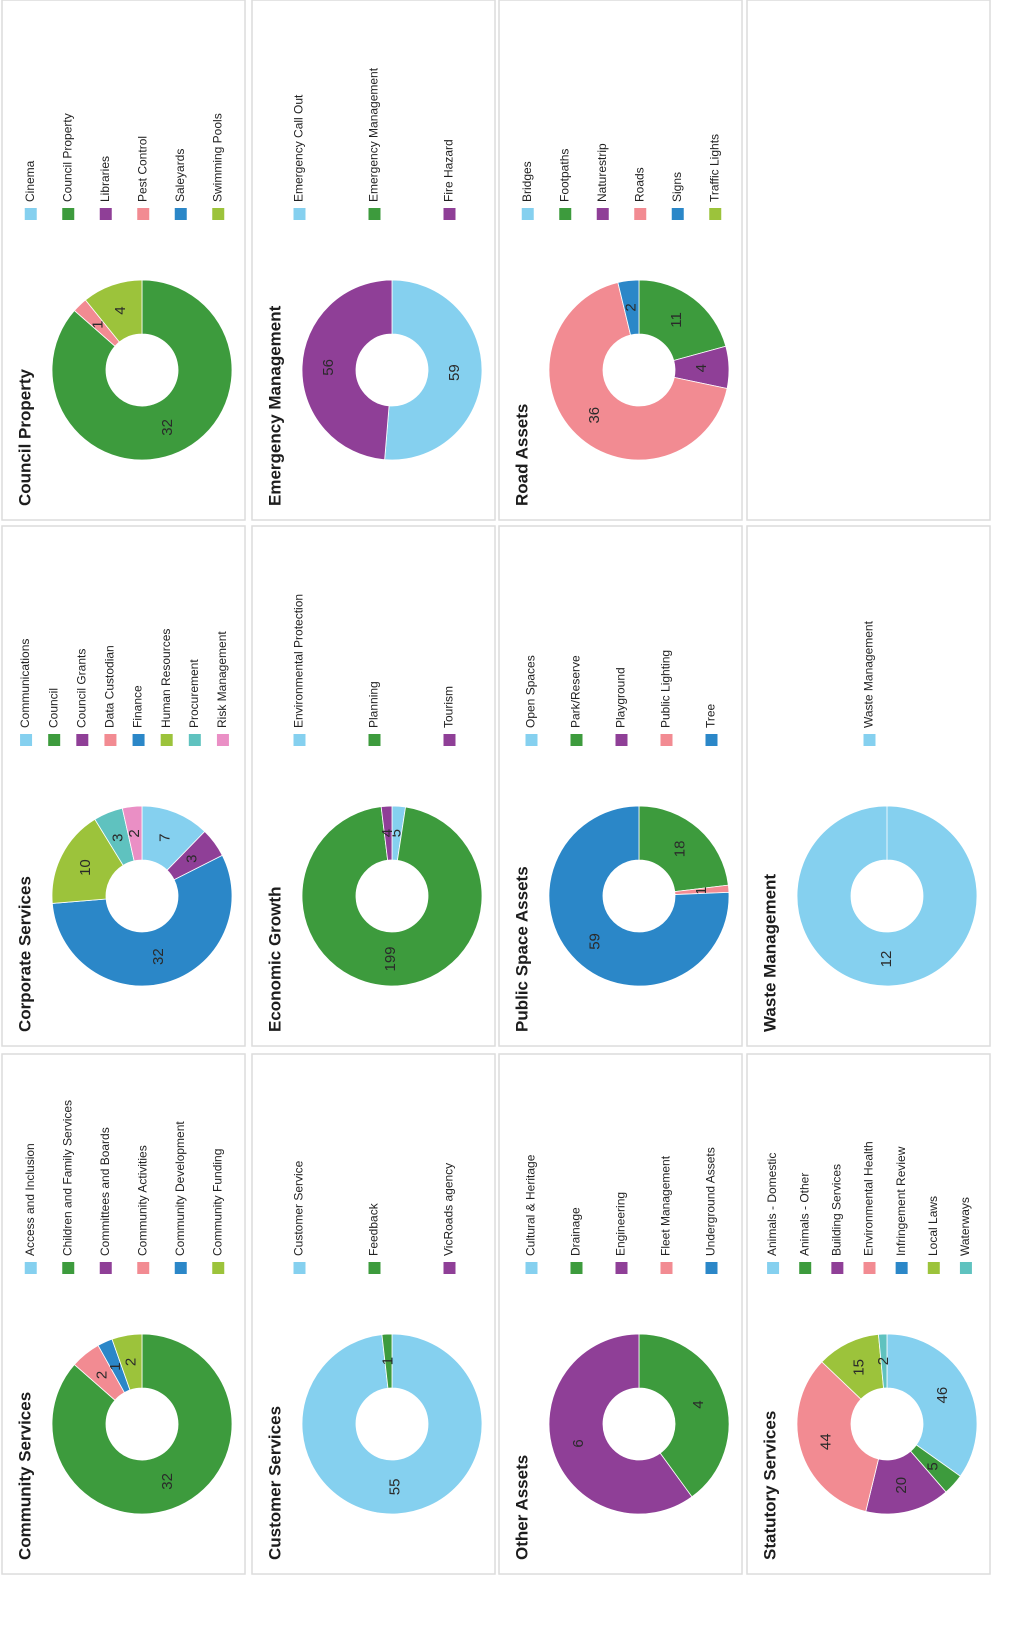 Image resolution: width=1023 pixels, height=1636 pixels. Describe the element at coordinates (25, 683) in the screenshot. I see `legend-label: Communications` at that location.